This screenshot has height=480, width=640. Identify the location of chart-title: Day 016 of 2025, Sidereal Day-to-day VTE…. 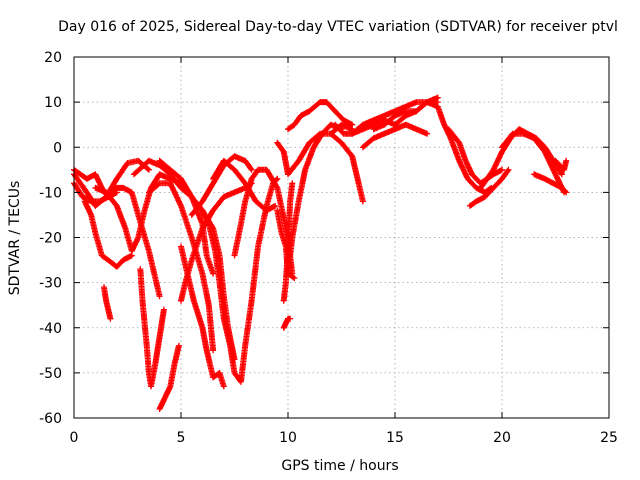
(338, 27).